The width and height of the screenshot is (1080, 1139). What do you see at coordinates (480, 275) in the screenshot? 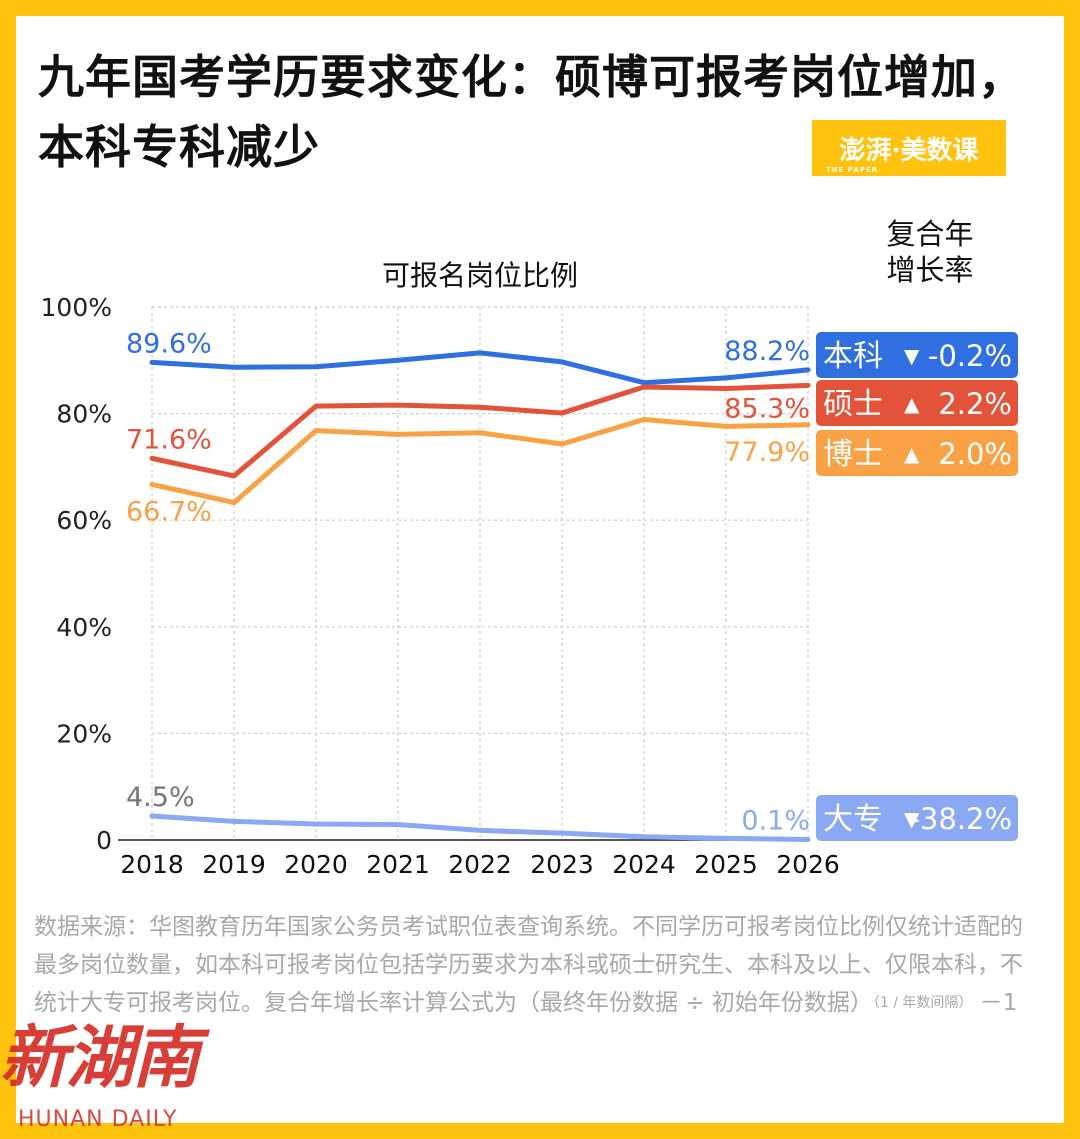
I see `chart-title: 可报名岗位比例` at bounding box center [480, 275].